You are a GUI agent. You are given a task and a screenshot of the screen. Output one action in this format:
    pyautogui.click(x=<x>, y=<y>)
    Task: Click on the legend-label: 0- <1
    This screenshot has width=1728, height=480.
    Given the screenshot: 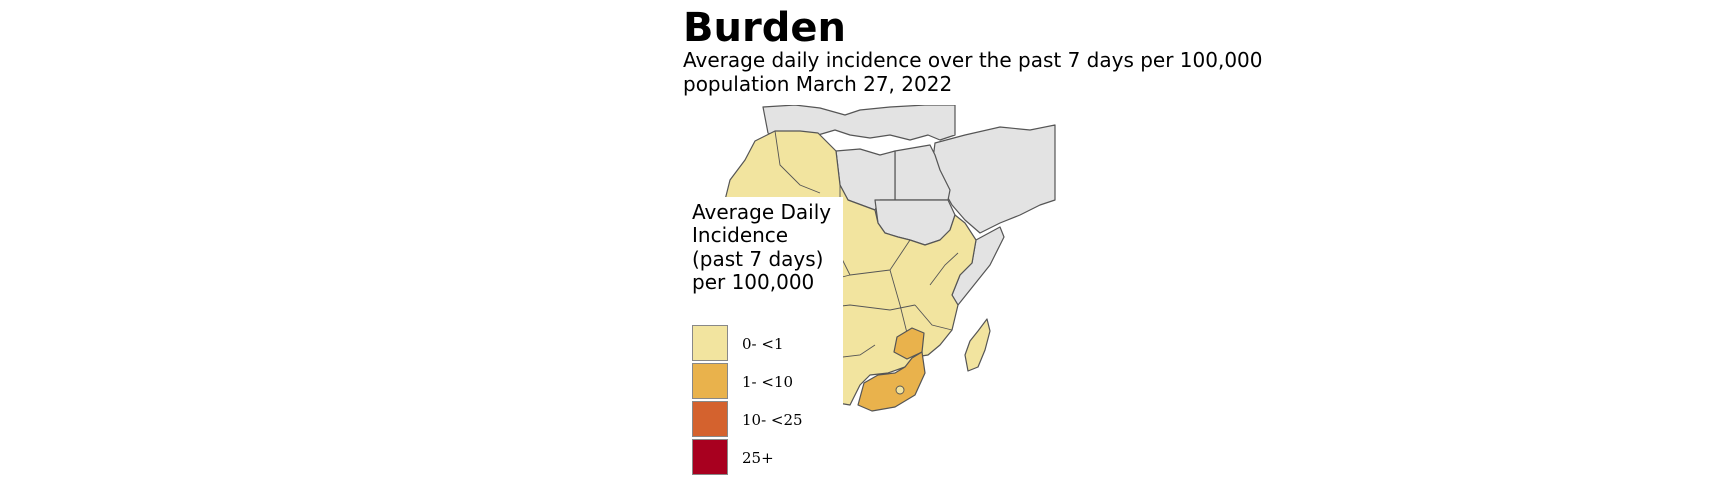 What is the action you would take?
    pyautogui.click(x=763, y=344)
    